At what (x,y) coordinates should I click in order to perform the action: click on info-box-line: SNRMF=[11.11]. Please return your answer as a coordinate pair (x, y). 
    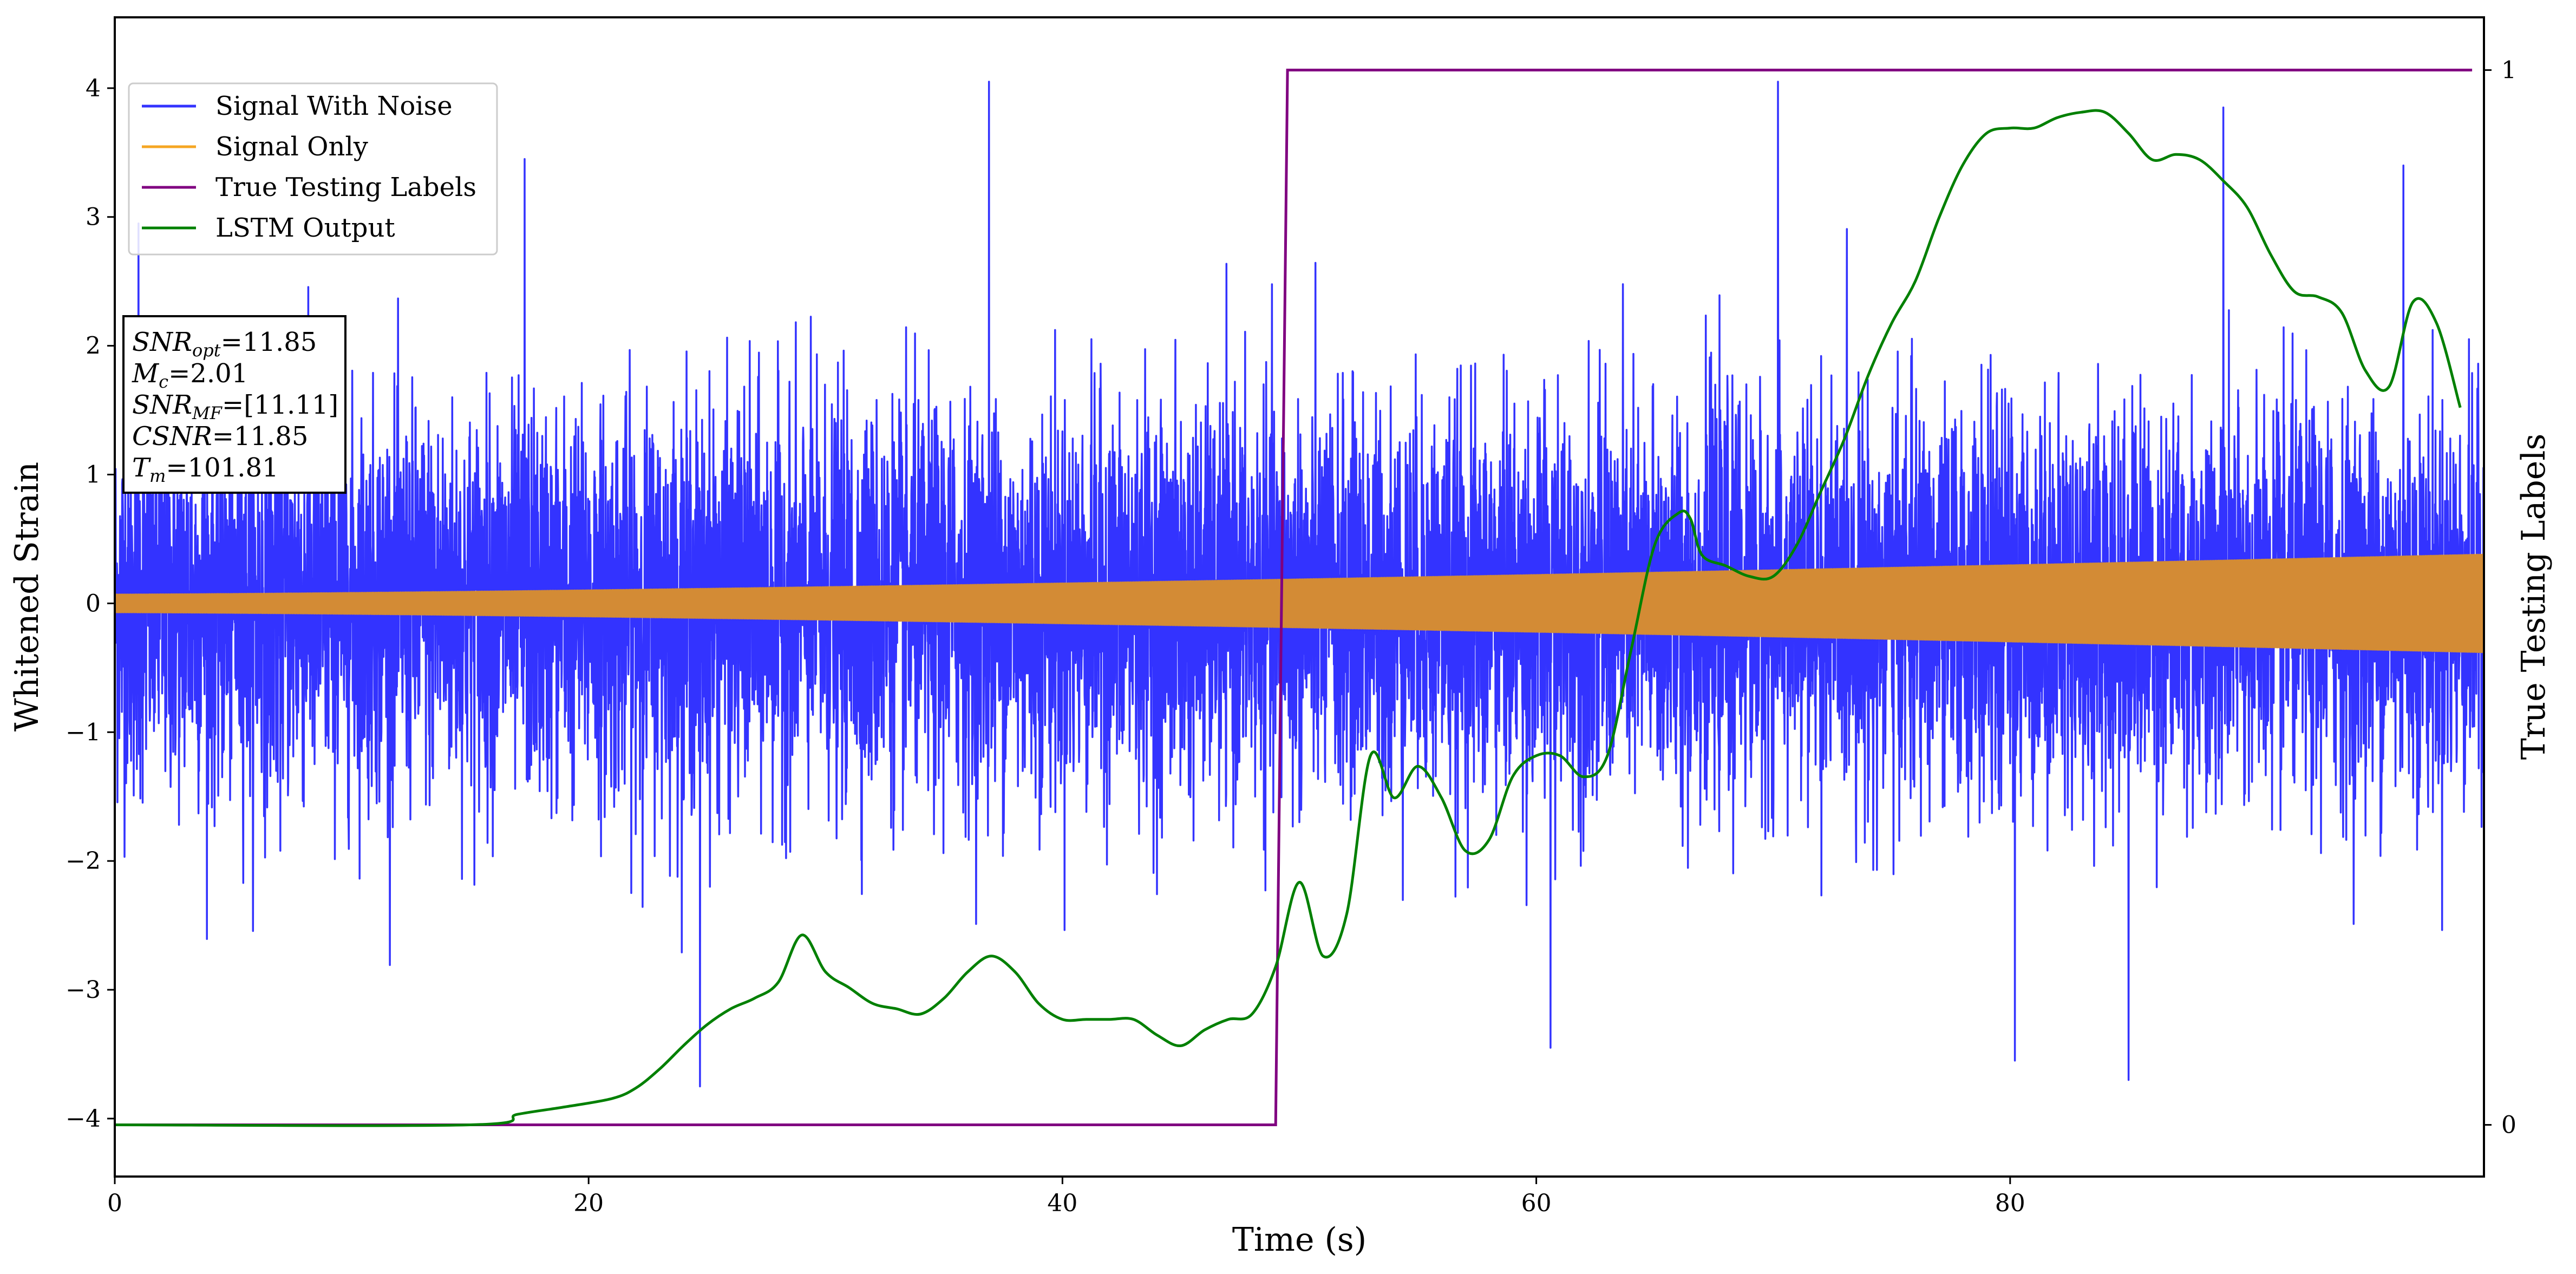
    Looking at the image, I should click on (235, 406).